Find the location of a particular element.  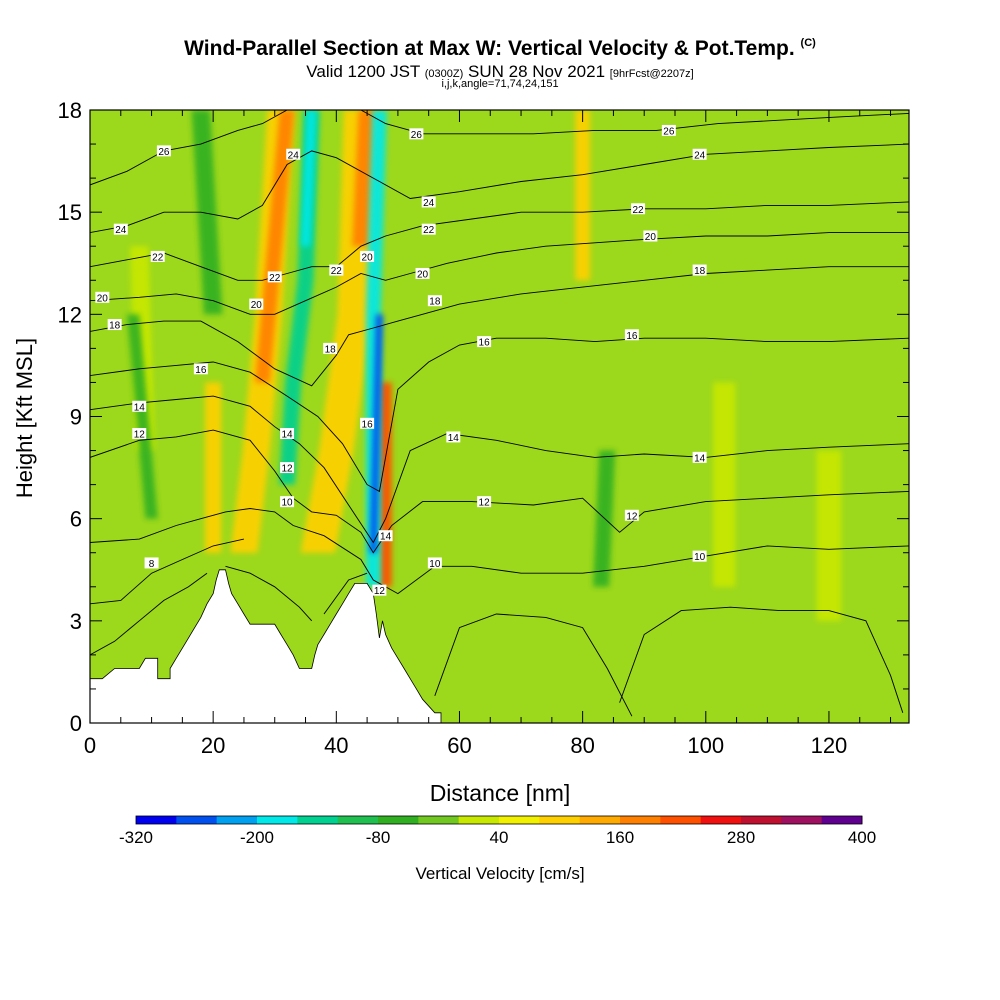

contour-label-12: 18 is located at coordinates (330, 348).